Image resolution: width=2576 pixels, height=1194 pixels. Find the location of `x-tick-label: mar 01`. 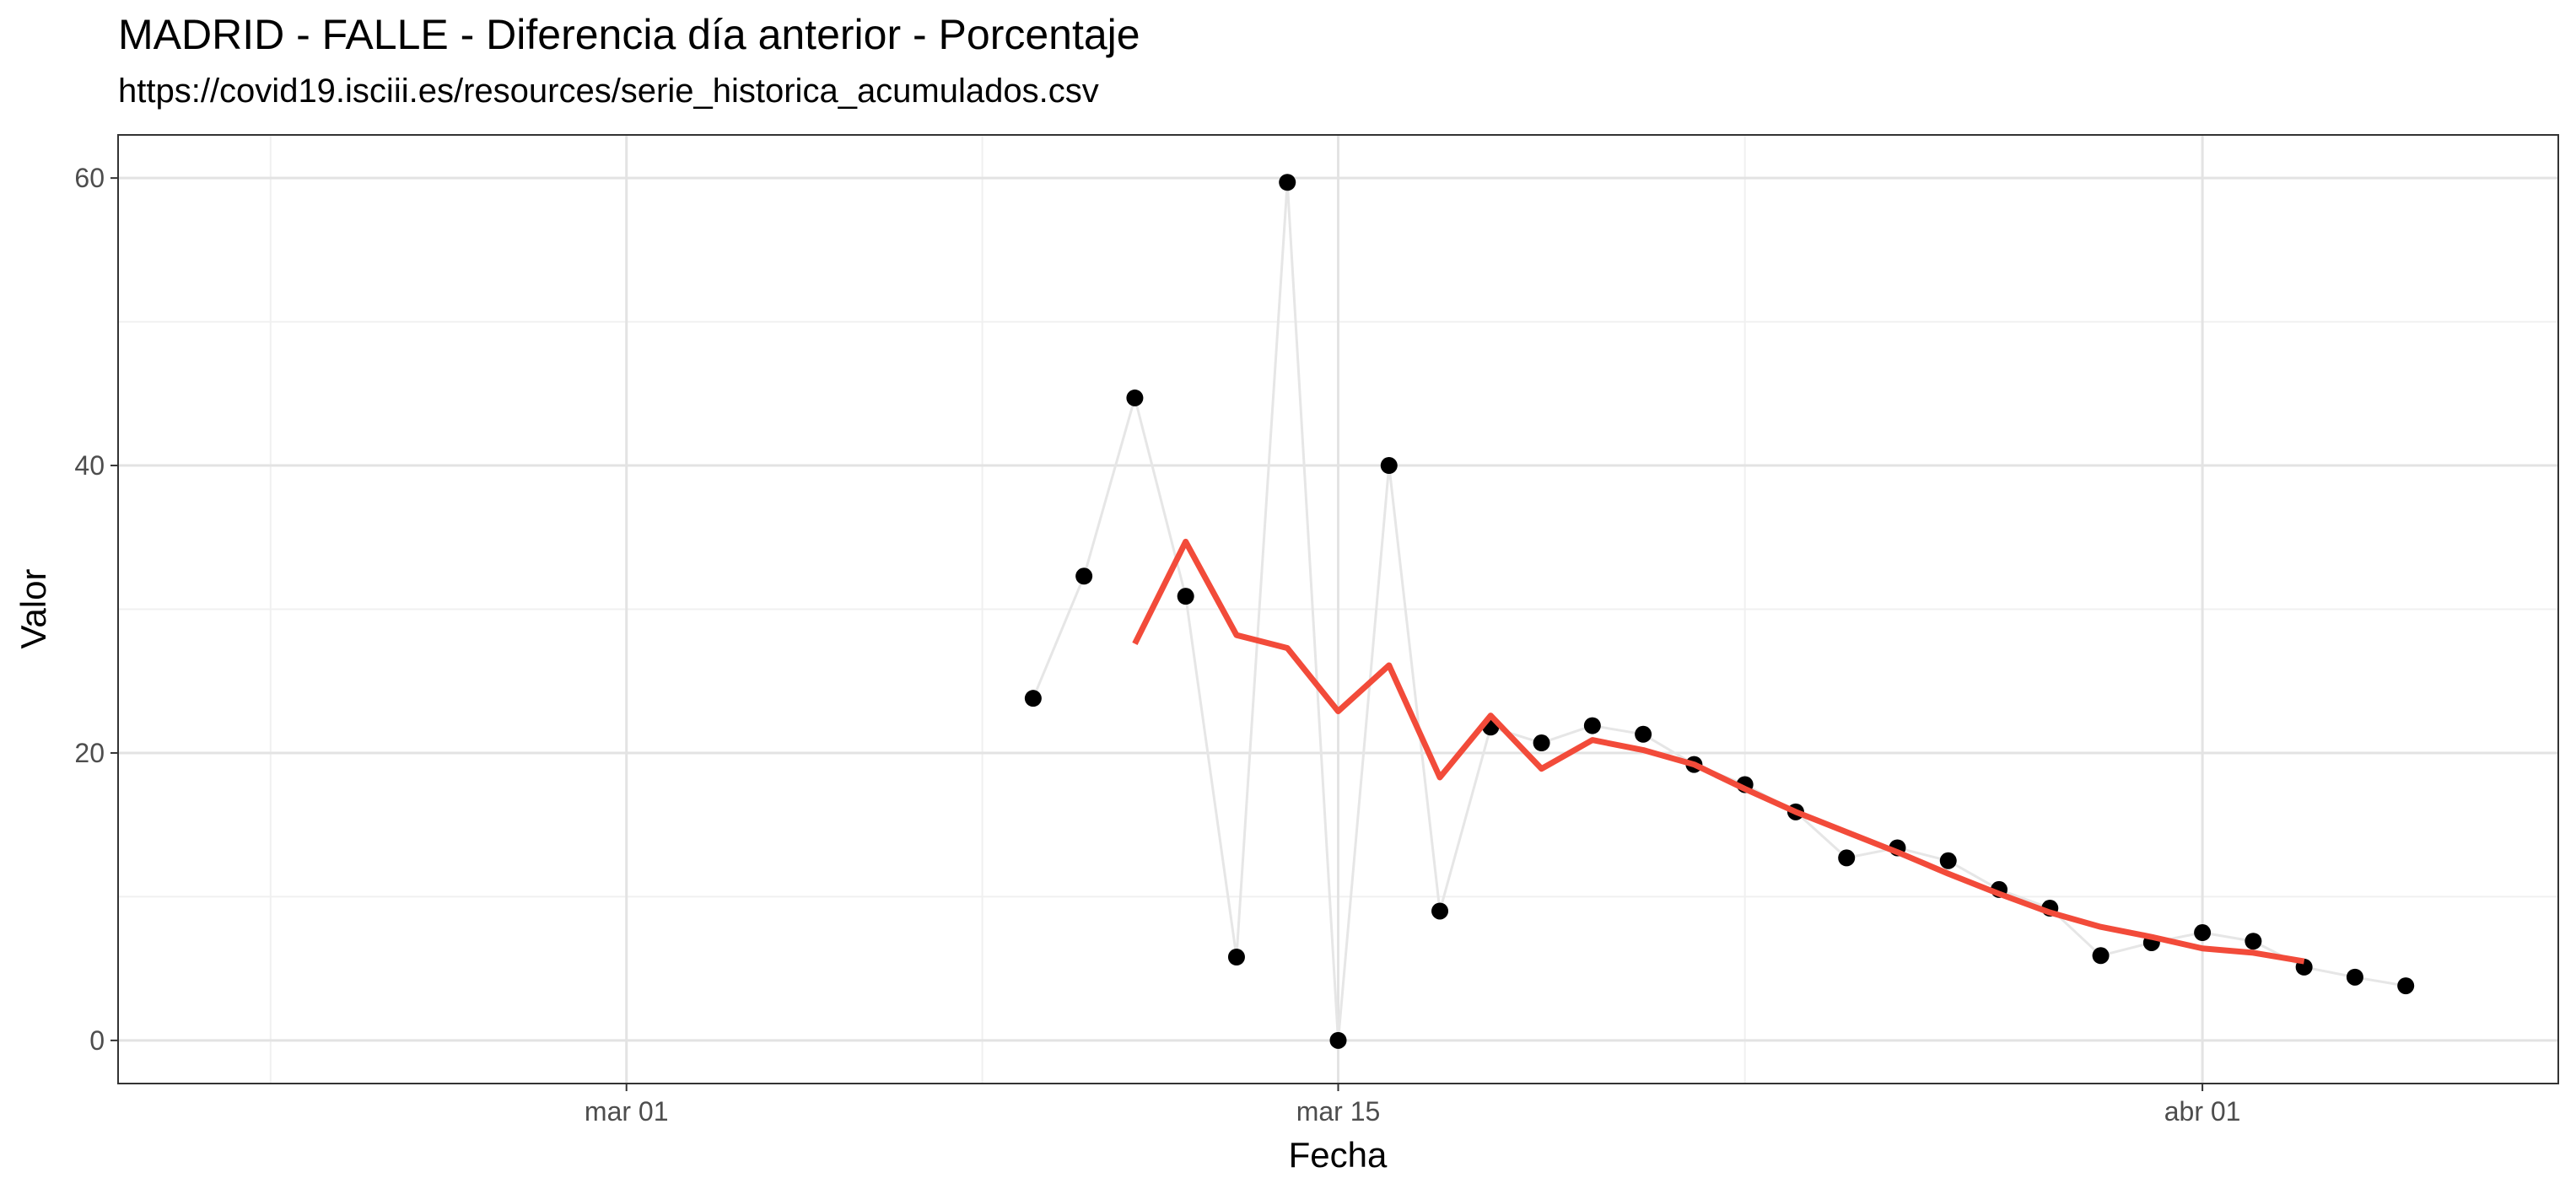

x-tick-label: mar 01 is located at coordinates (627, 1111).